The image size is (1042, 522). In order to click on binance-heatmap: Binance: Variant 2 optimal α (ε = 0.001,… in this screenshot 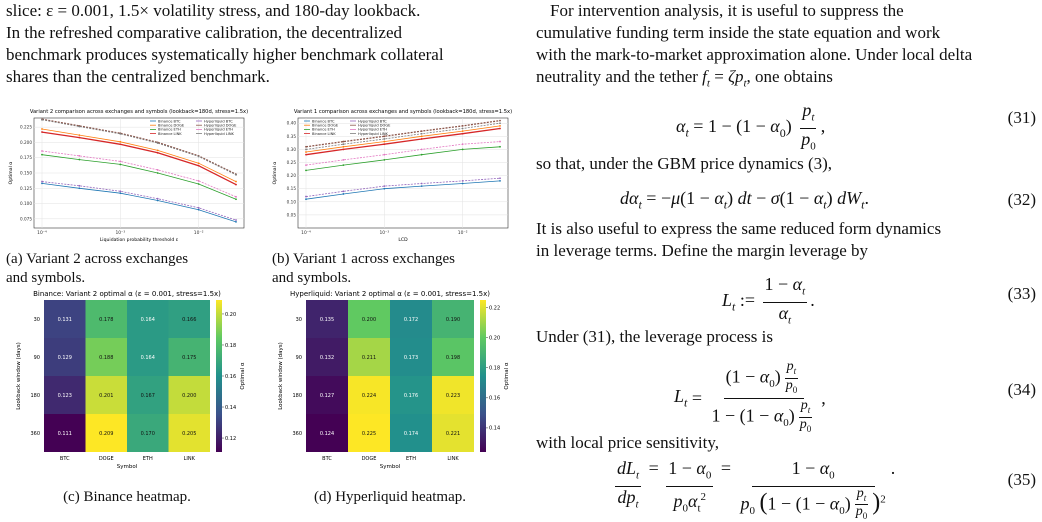, I will do `click(131, 380)`.